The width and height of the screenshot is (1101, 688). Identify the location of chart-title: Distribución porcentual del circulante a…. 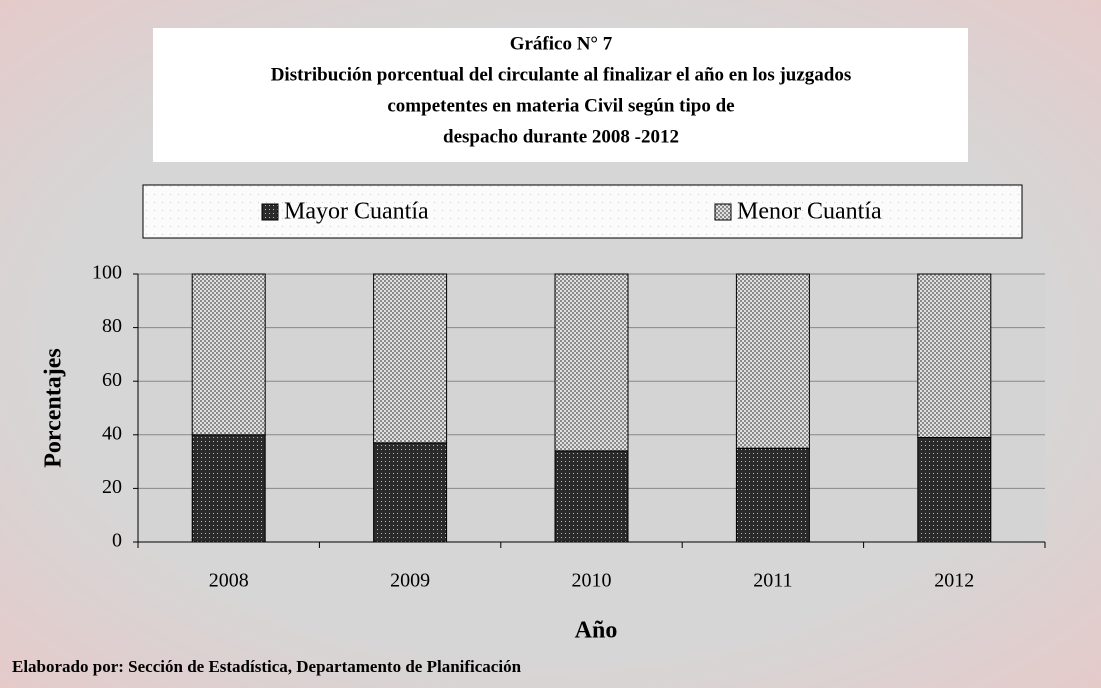
(561, 74).